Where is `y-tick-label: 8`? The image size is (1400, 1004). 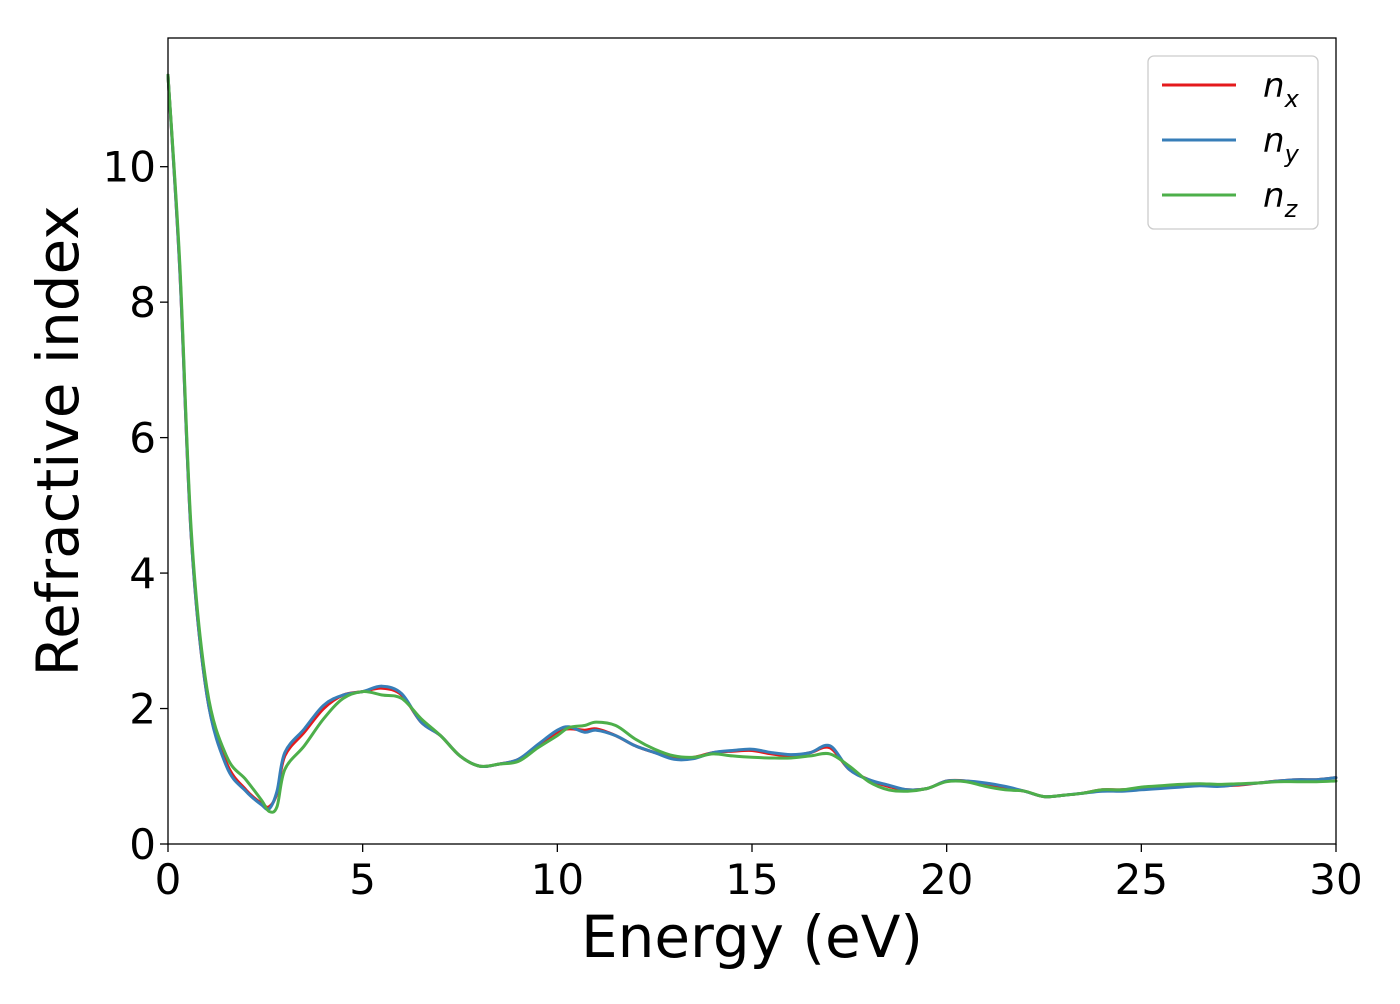 y-tick-label: 8 is located at coordinates (142, 302).